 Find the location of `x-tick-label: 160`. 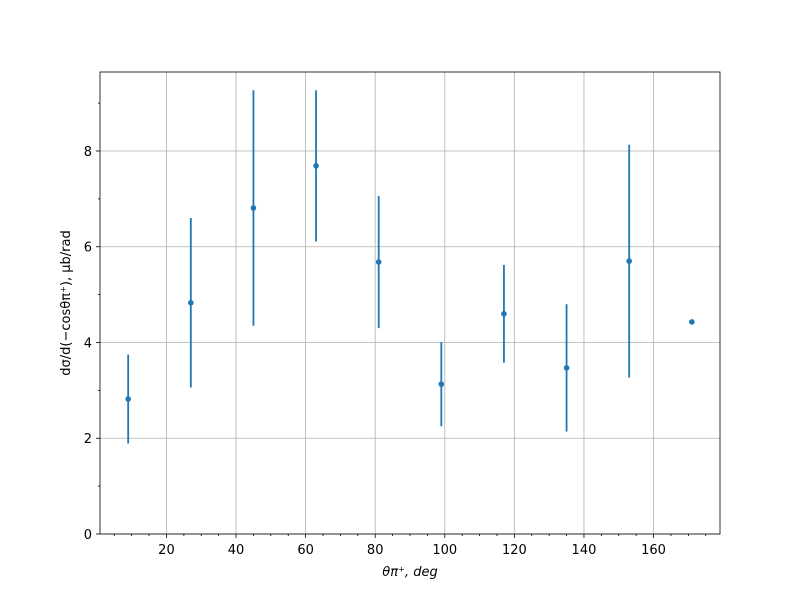

x-tick-label: 160 is located at coordinates (653, 550).